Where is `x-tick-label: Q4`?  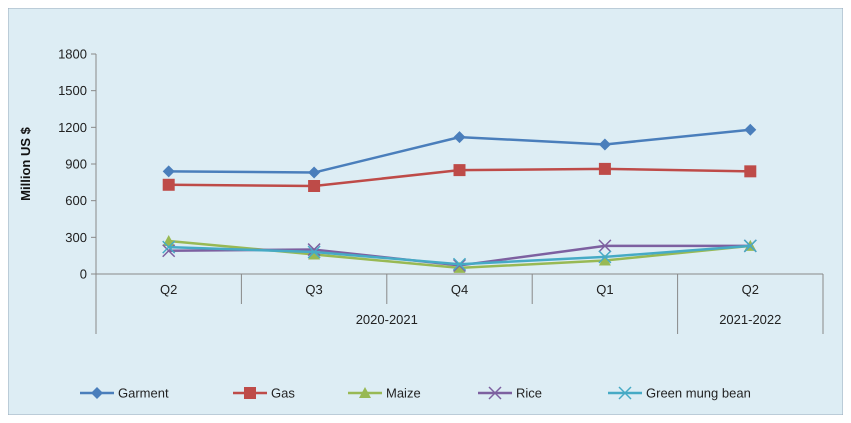 x-tick-label: Q4 is located at coordinates (459, 289).